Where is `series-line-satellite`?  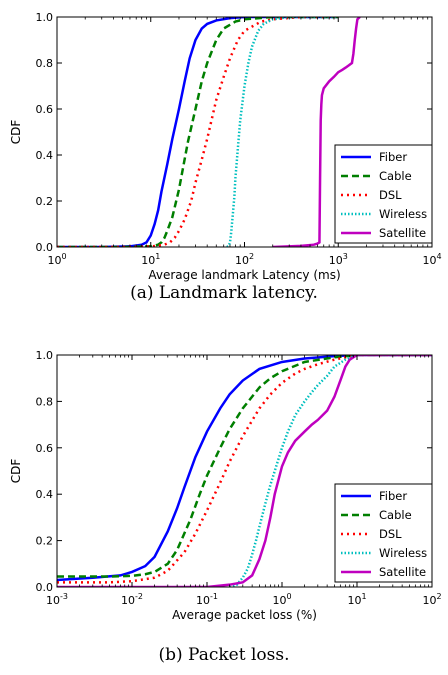 series-line-satellite is located at coordinates (316, 132).